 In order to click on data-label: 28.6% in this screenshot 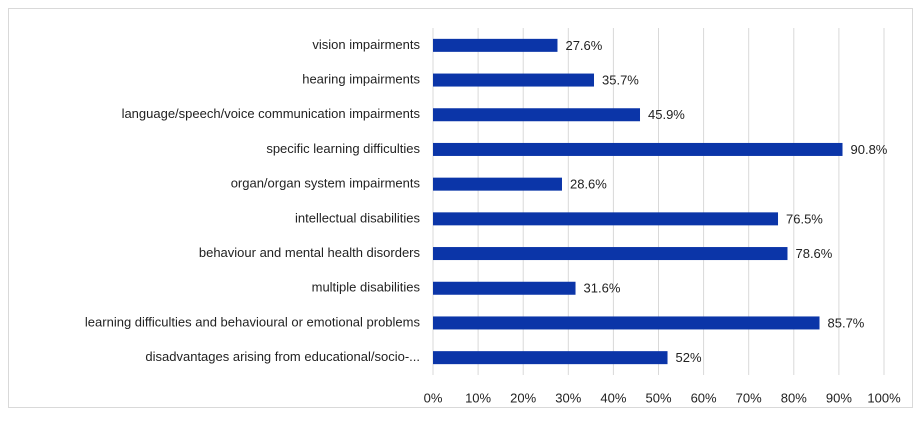, I will do `click(588, 184)`.